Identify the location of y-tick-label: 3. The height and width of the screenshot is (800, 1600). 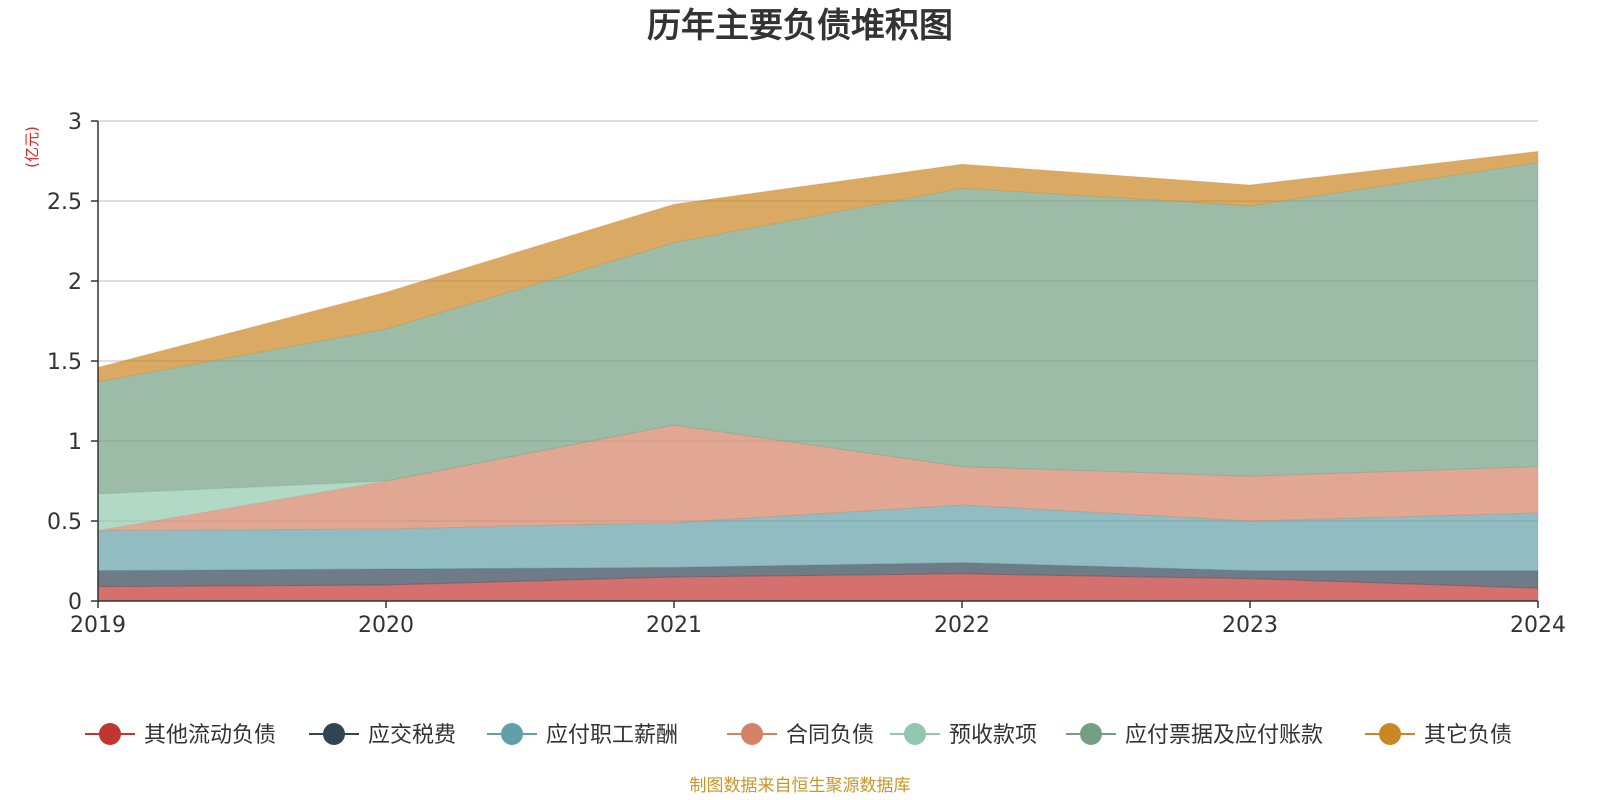
(75, 122).